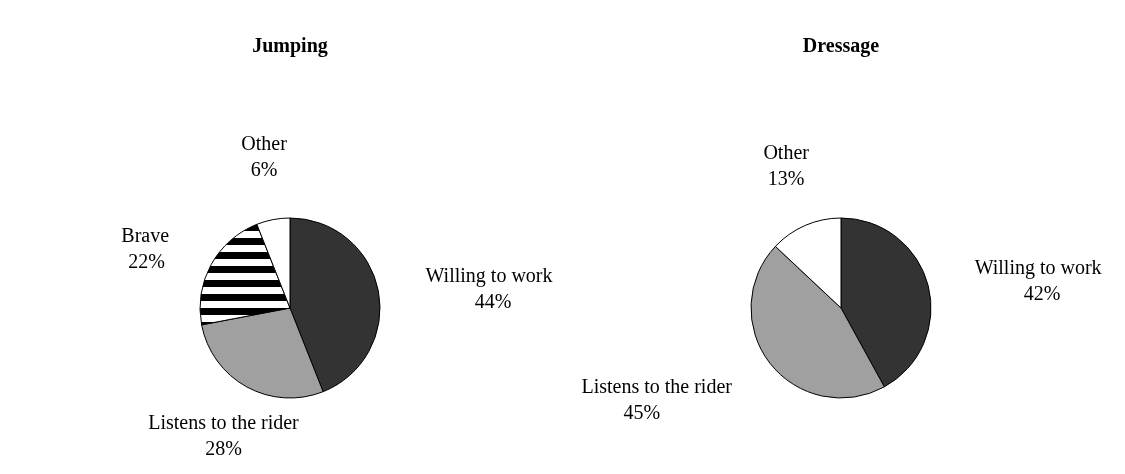  I want to click on data-label: 22%, so click(146, 260).